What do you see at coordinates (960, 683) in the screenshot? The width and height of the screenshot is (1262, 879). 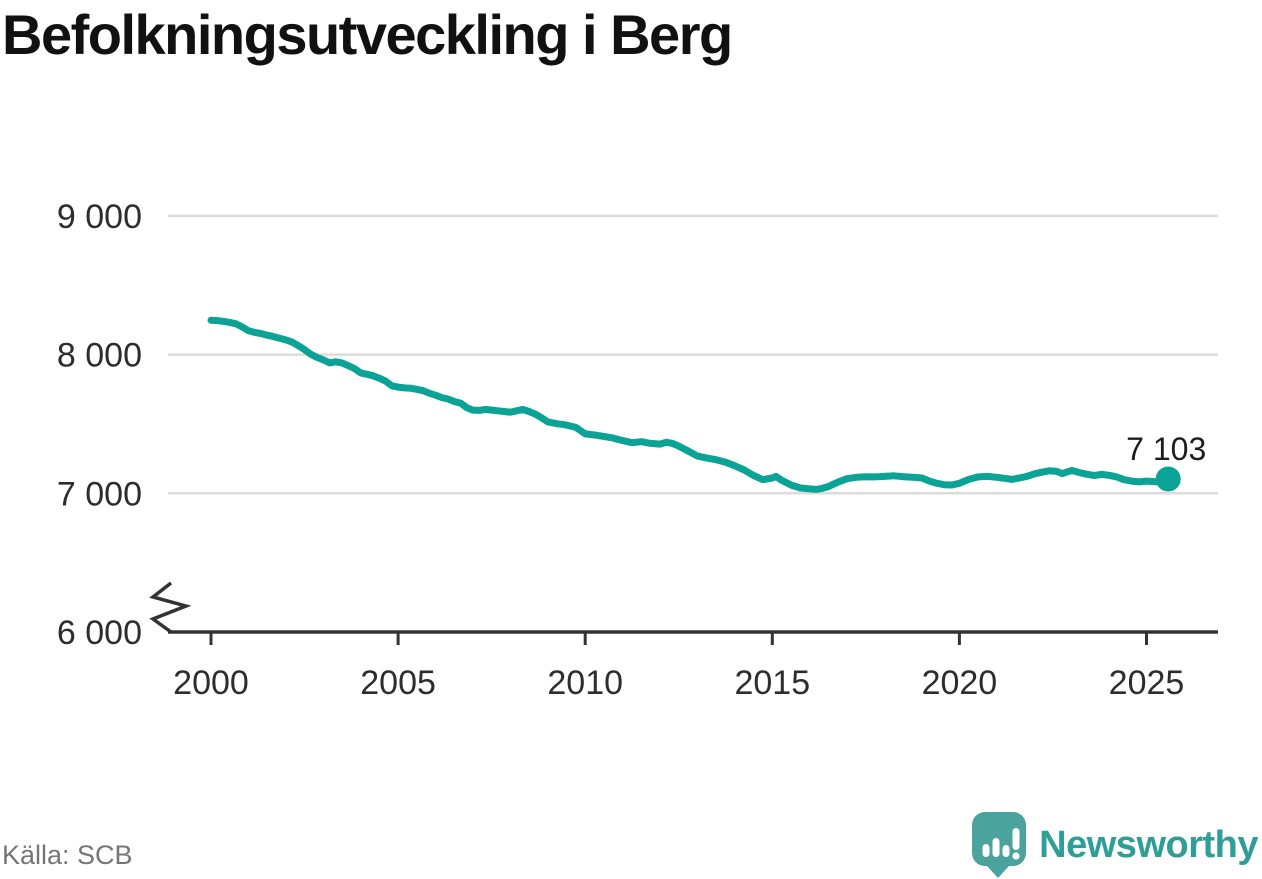 I see `x-tick-label: 2020` at bounding box center [960, 683].